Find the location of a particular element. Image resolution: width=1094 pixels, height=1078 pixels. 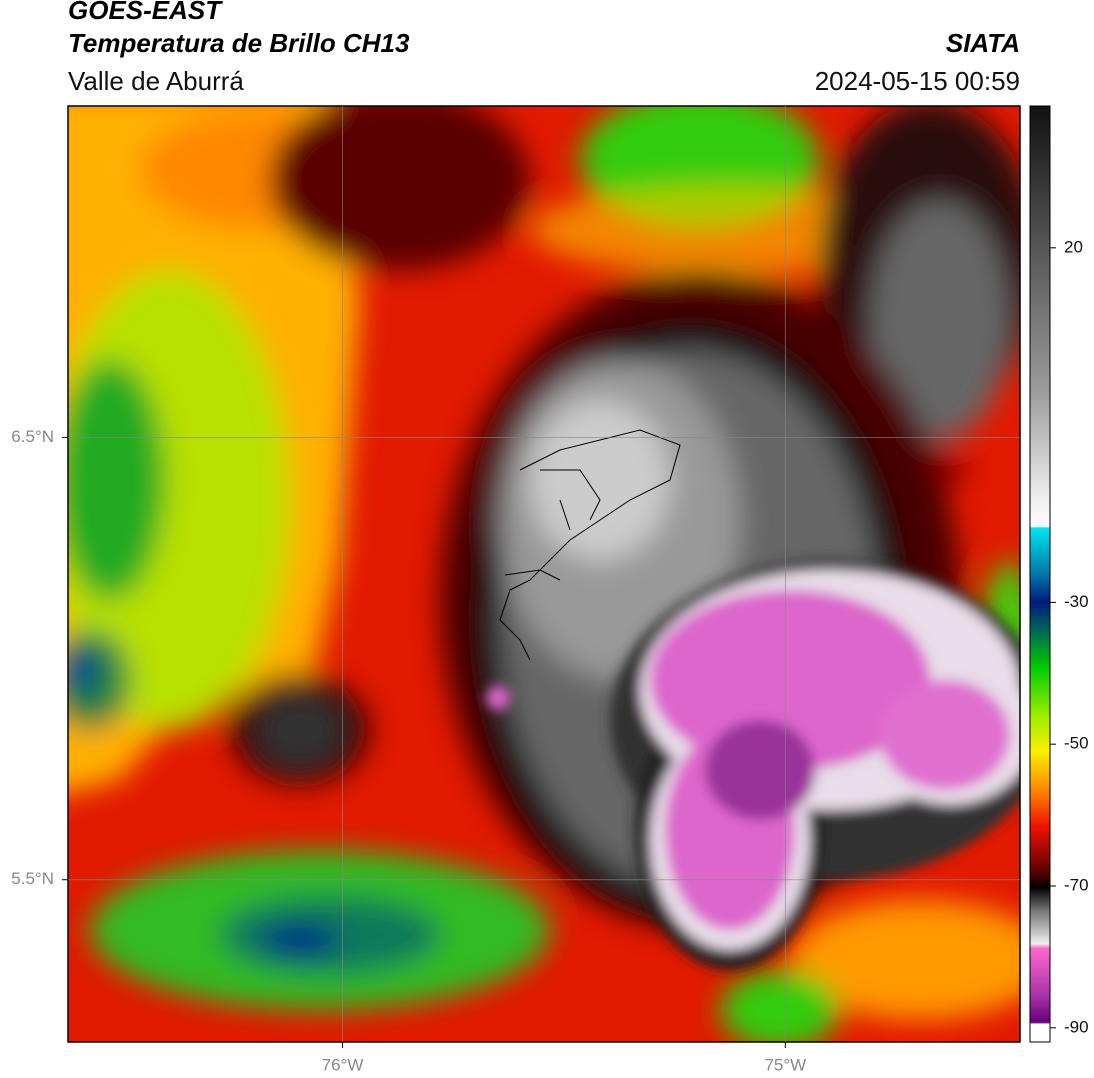

colorbar-tick-label: -50 is located at coordinates (1076, 743).